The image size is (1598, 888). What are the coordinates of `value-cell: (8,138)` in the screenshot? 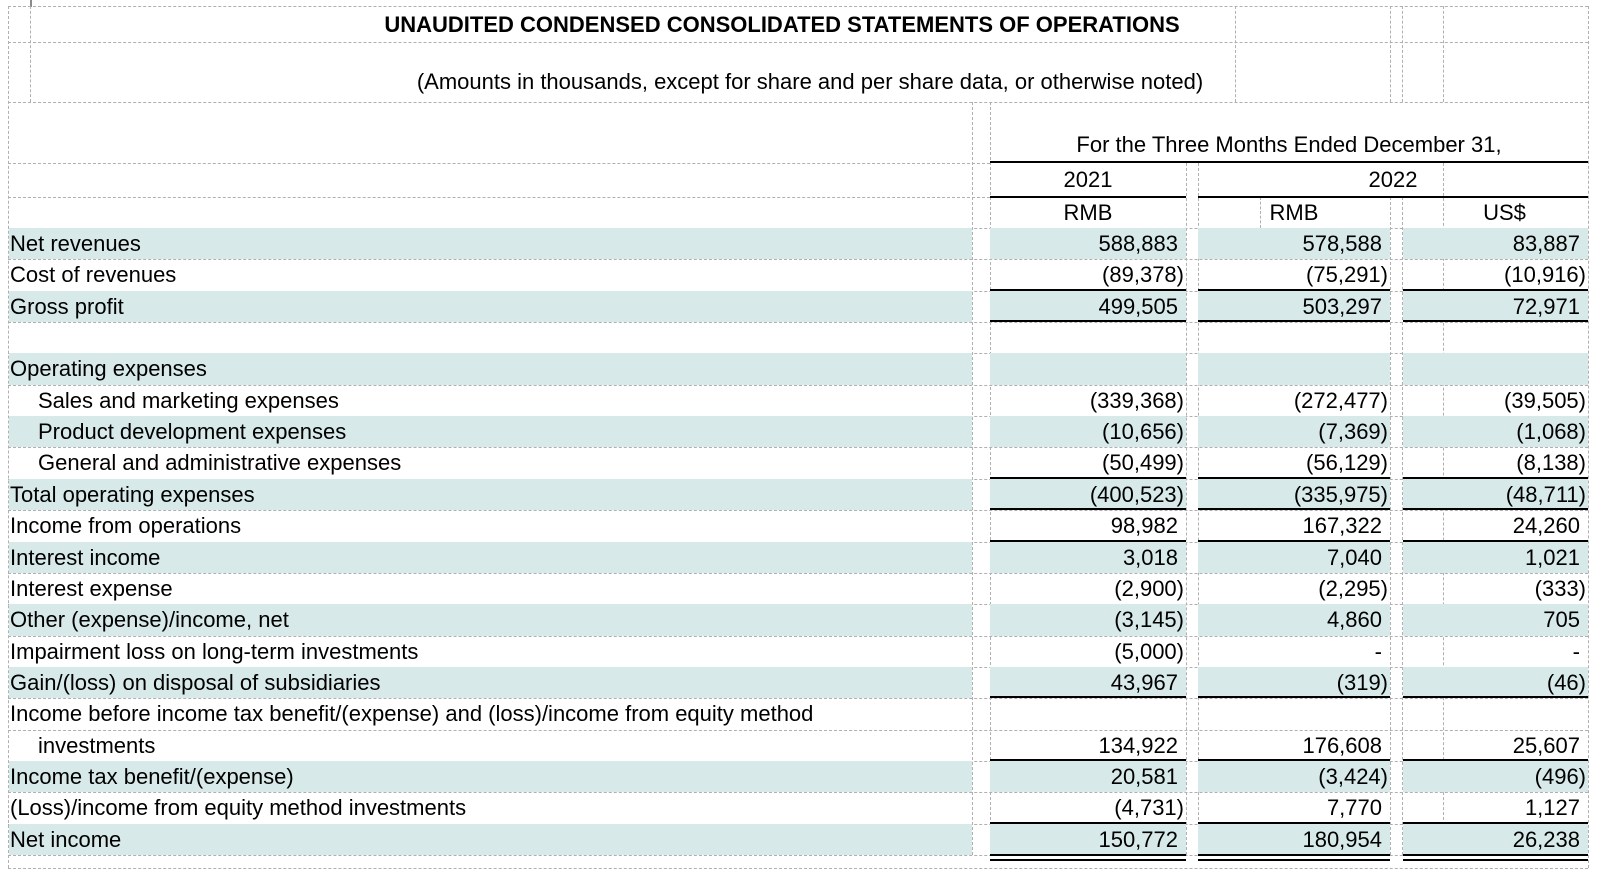 It's located at (1551, 462).